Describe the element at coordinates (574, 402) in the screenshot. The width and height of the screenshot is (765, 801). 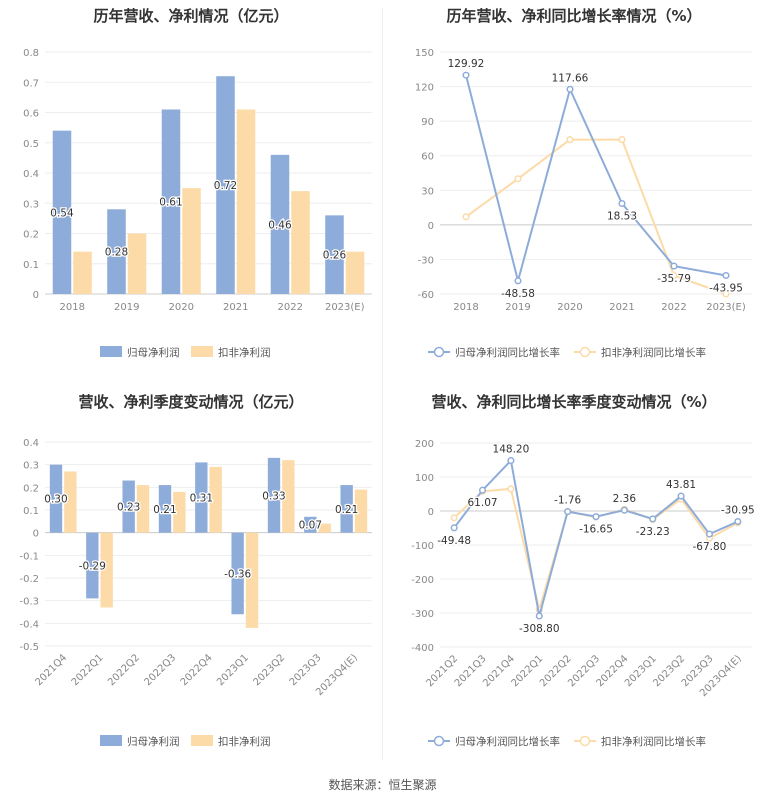
I see `quarterly-growth-title: 营收、净利同比增长率季度变动情况（%）` at that location.